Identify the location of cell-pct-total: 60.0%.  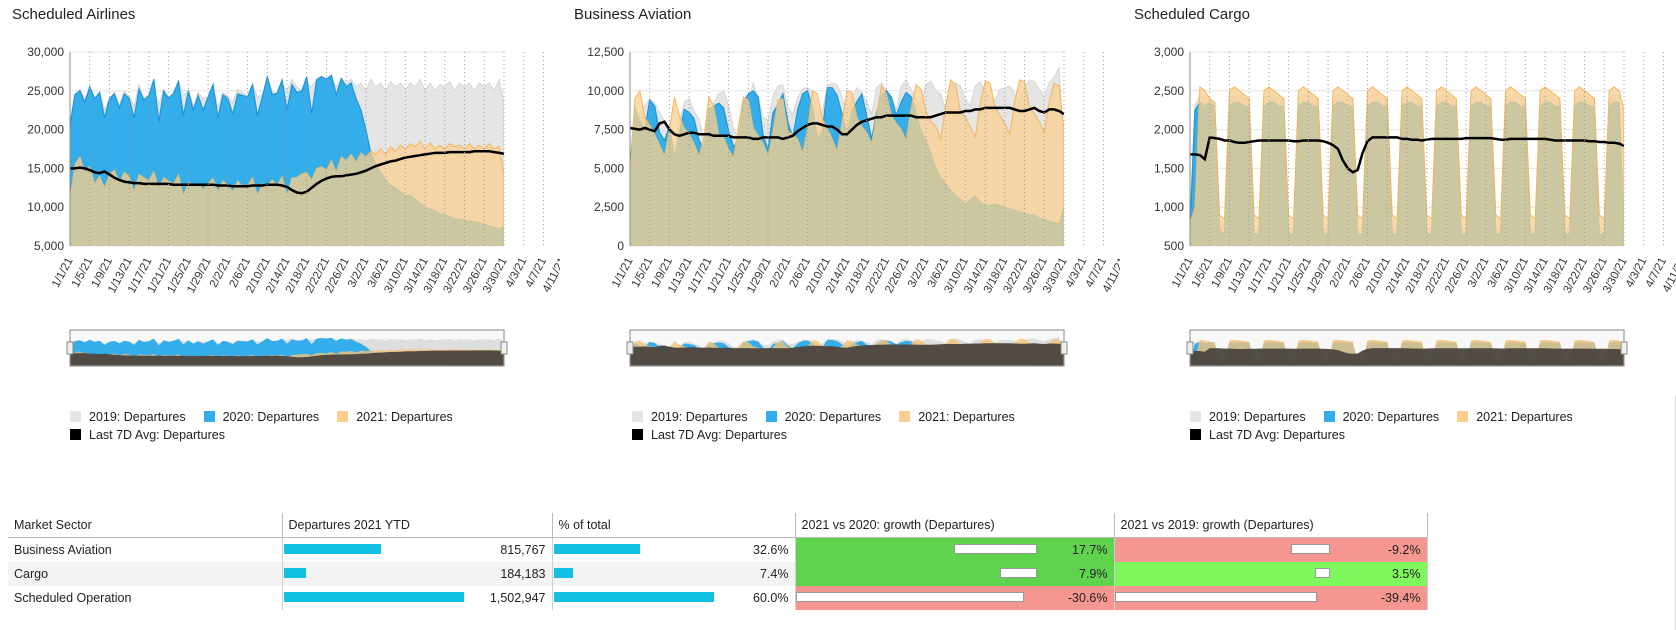
(674, 598).